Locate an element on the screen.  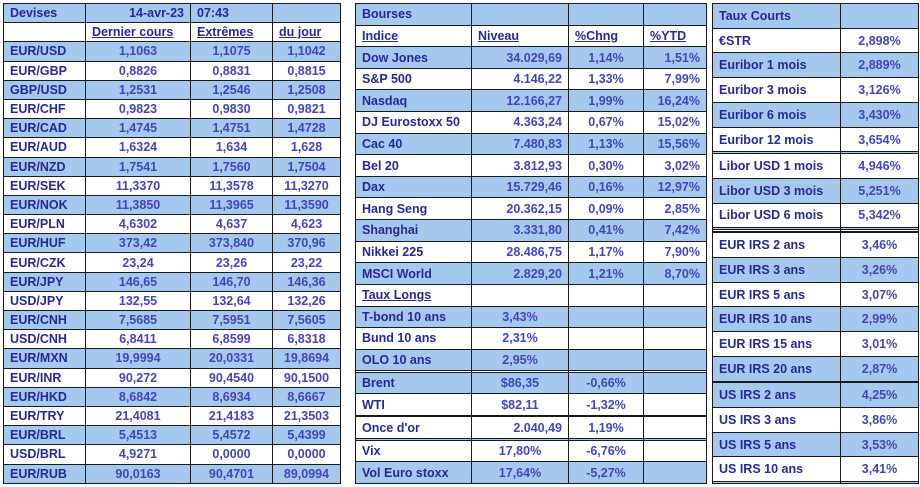
table-row: Taux Longs is located at coordinates (531, 295).